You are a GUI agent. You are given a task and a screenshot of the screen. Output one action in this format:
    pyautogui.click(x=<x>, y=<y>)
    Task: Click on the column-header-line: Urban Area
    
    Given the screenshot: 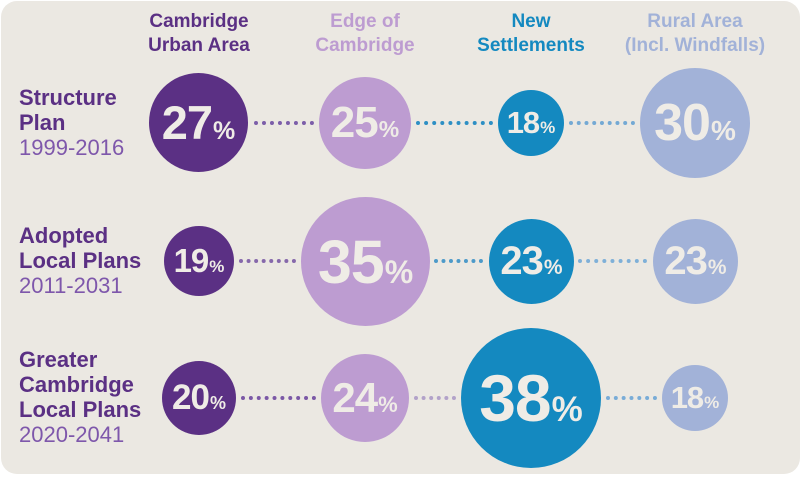 What is the action you would take?
    pyautogui.click(x=199, y=45)
    